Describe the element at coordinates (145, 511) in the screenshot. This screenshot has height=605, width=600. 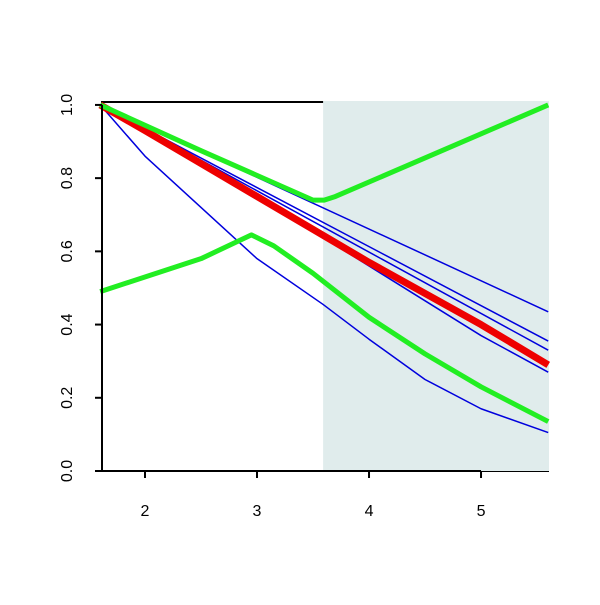
I see `x-tick-label: 2` at that location.